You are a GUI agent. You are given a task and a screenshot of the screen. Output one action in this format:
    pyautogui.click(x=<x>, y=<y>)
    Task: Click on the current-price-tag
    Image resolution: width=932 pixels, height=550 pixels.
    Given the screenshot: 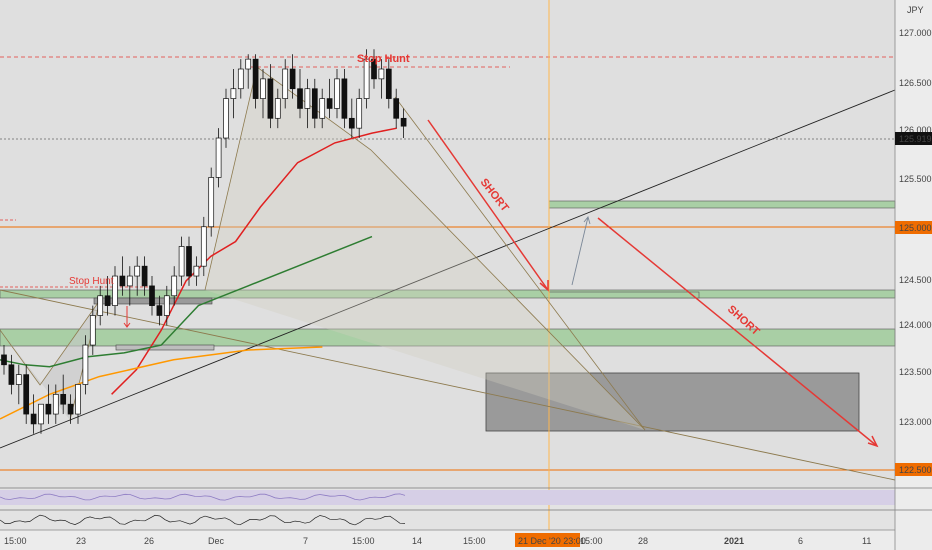 What is the action you would take?
    pyautogui.click(x=913, y=138)
    